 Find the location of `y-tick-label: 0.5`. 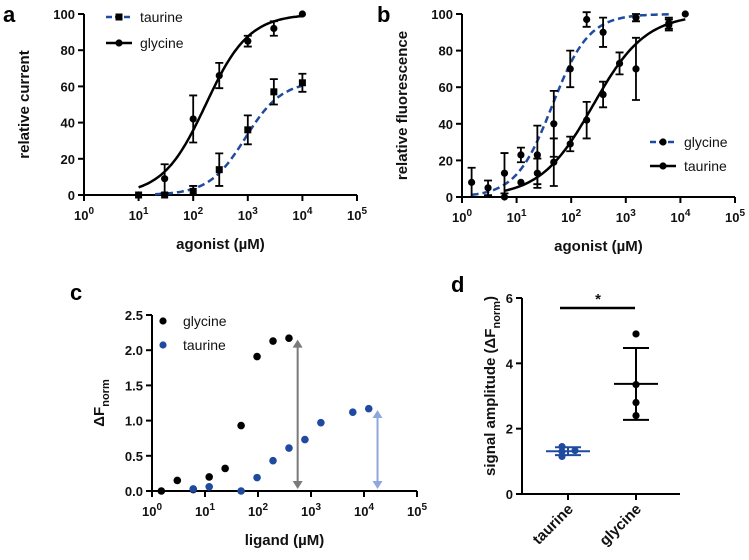

y-tick-label: 0.5 is located at coordinates (134, 456).